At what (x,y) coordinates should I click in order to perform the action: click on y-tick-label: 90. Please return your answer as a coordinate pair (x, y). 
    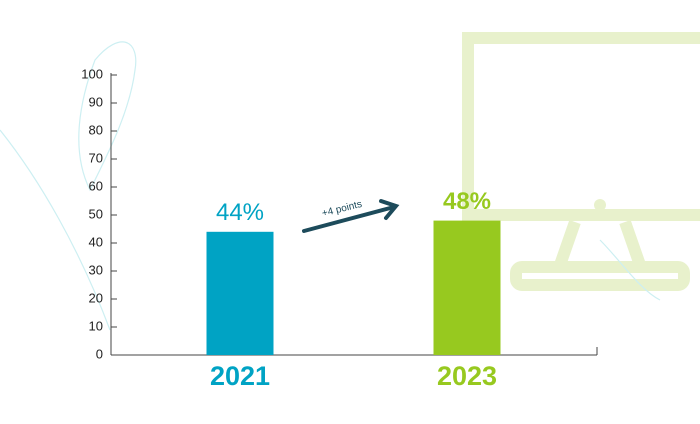
    Looking at the image, I should click on (96, 101).